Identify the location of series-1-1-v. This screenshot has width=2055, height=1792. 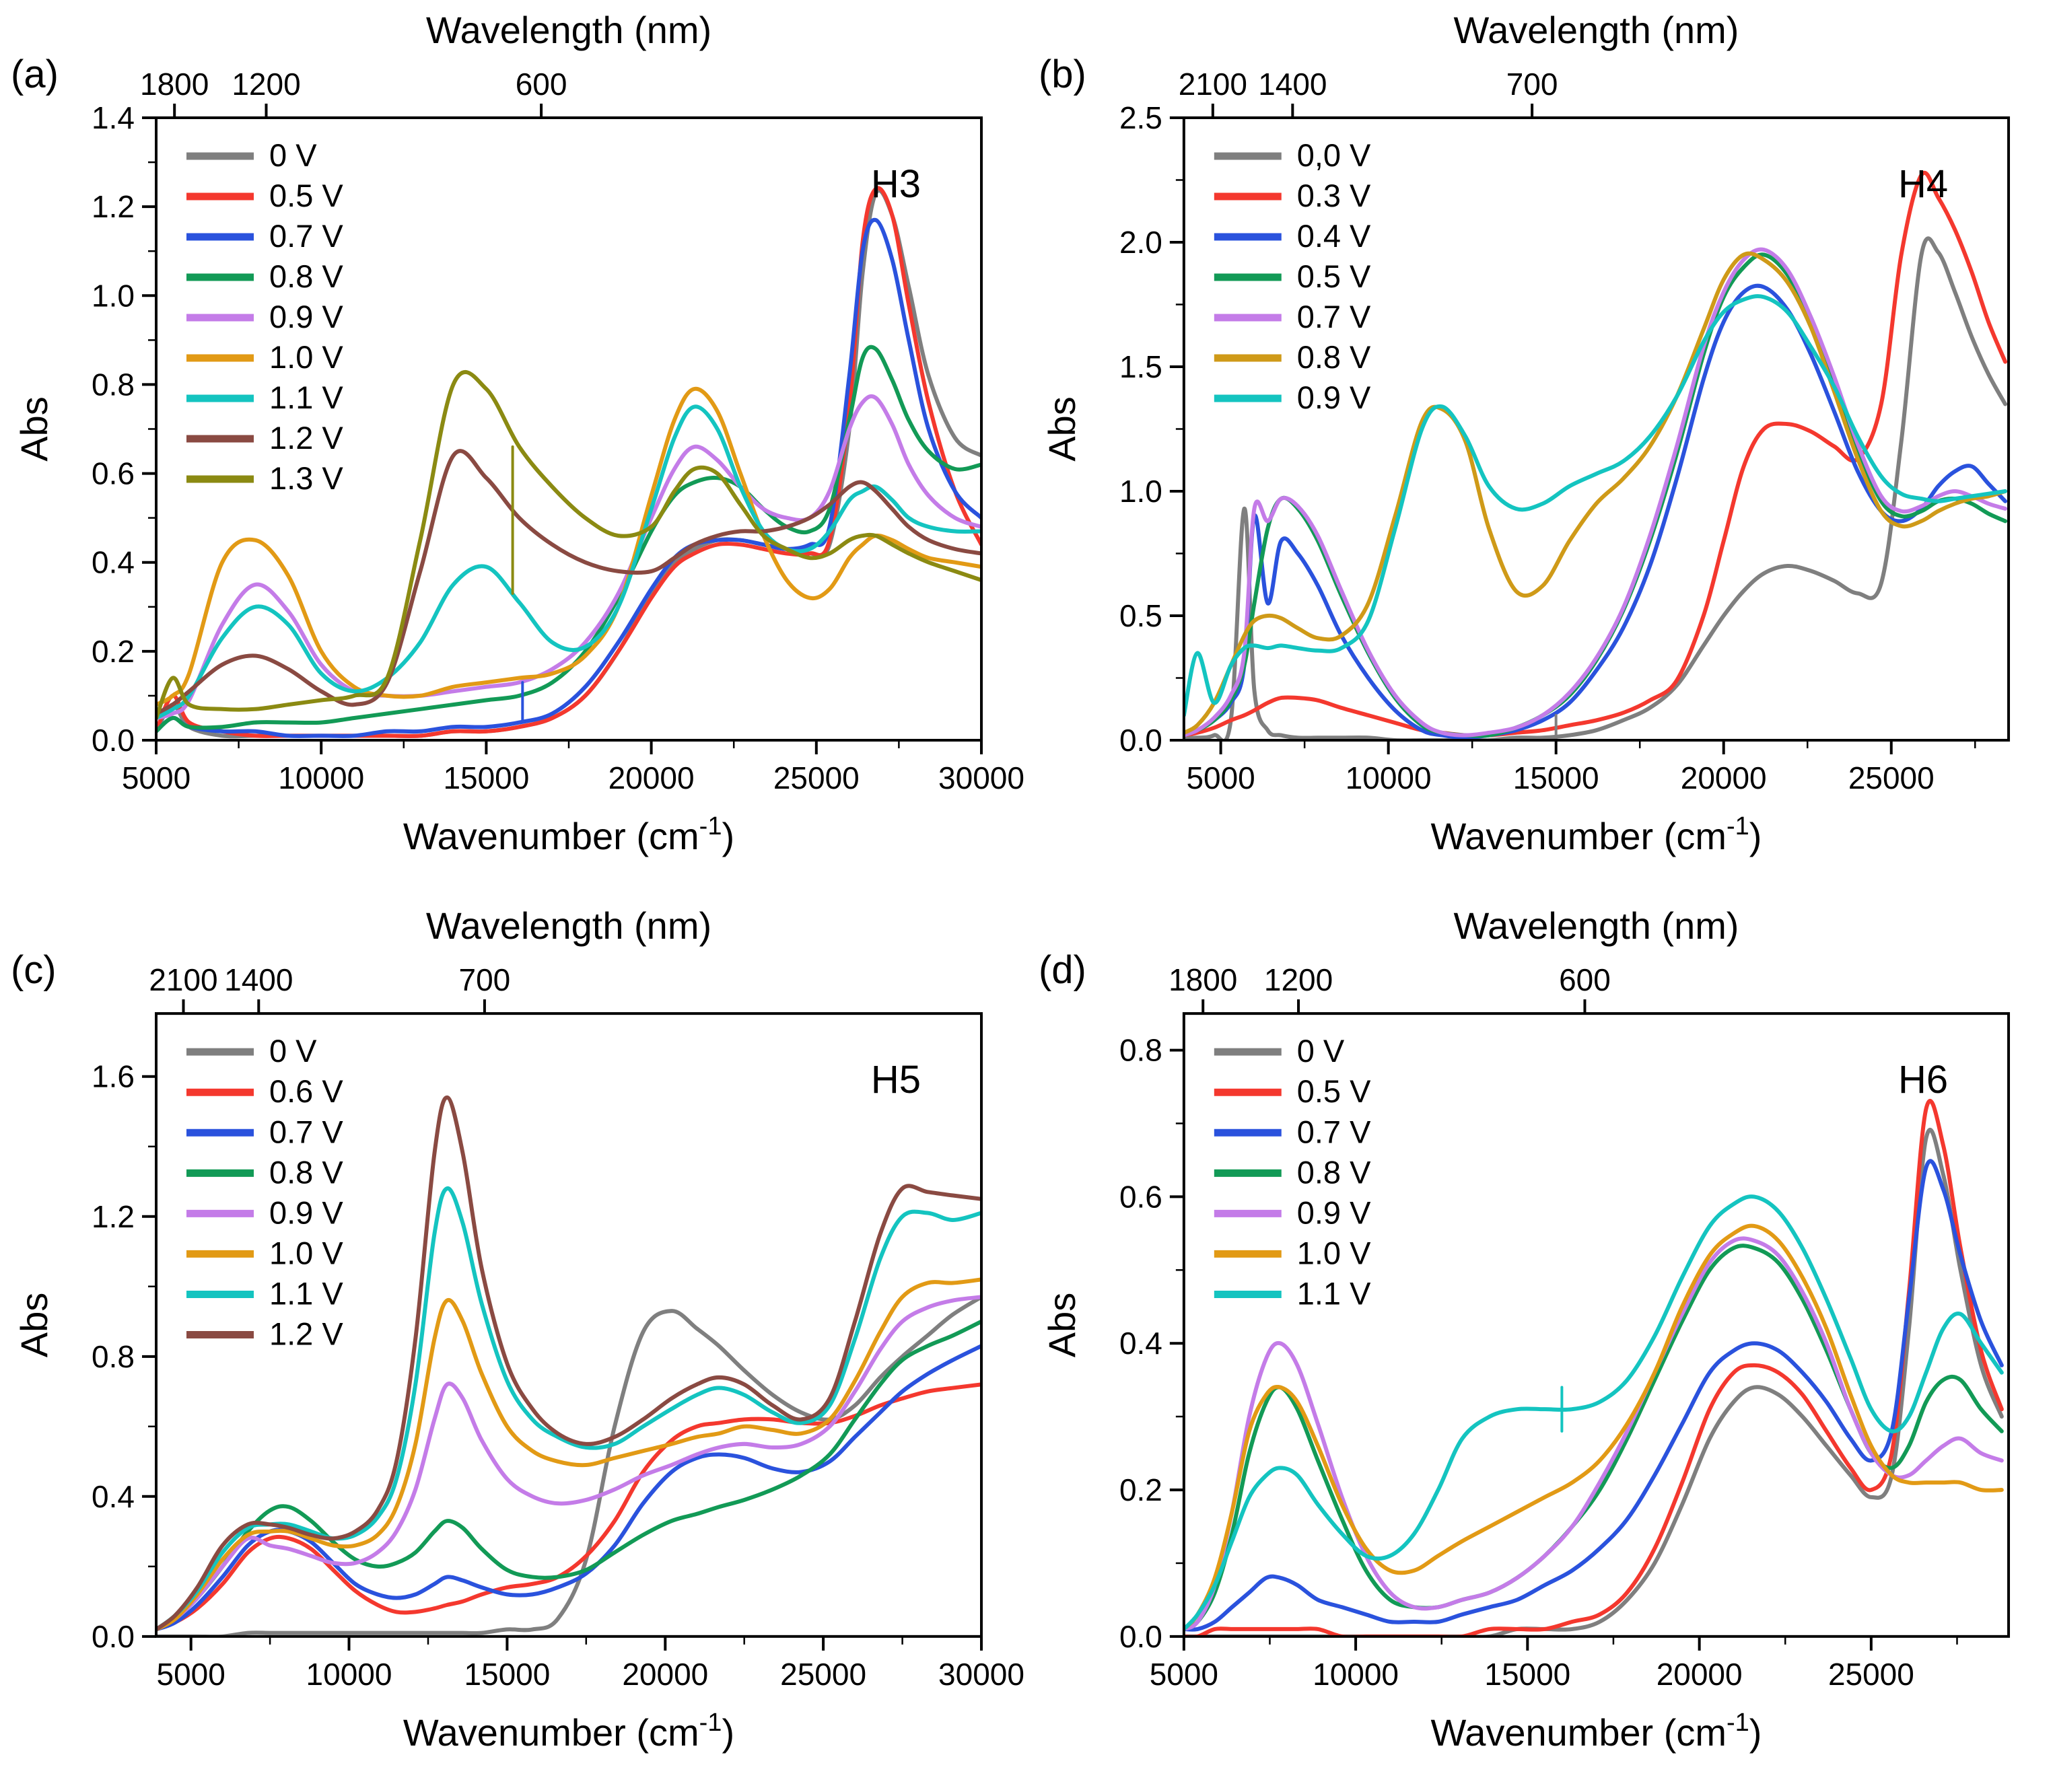
(568, 562).